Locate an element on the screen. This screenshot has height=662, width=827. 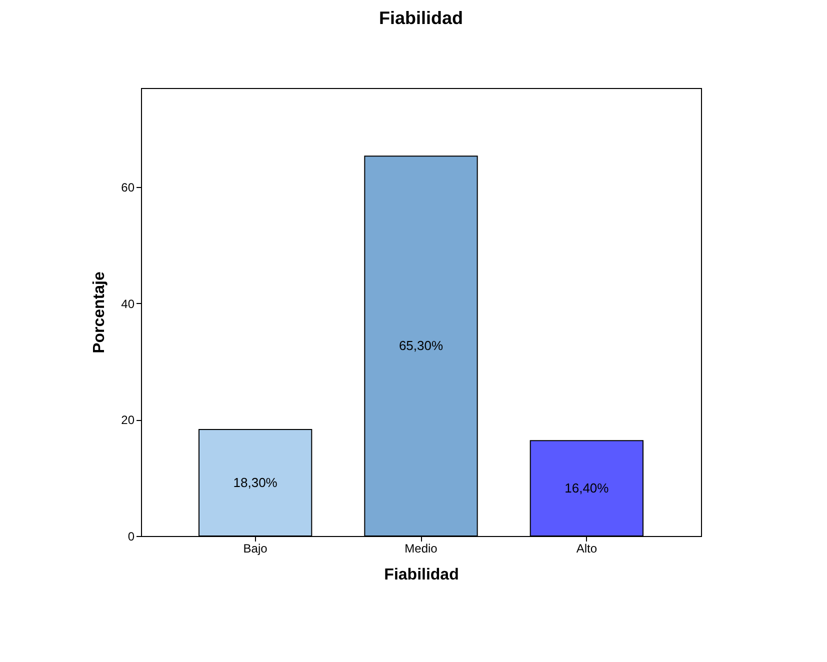
x-tick-label: Medio is located at coordinates (421, 549).